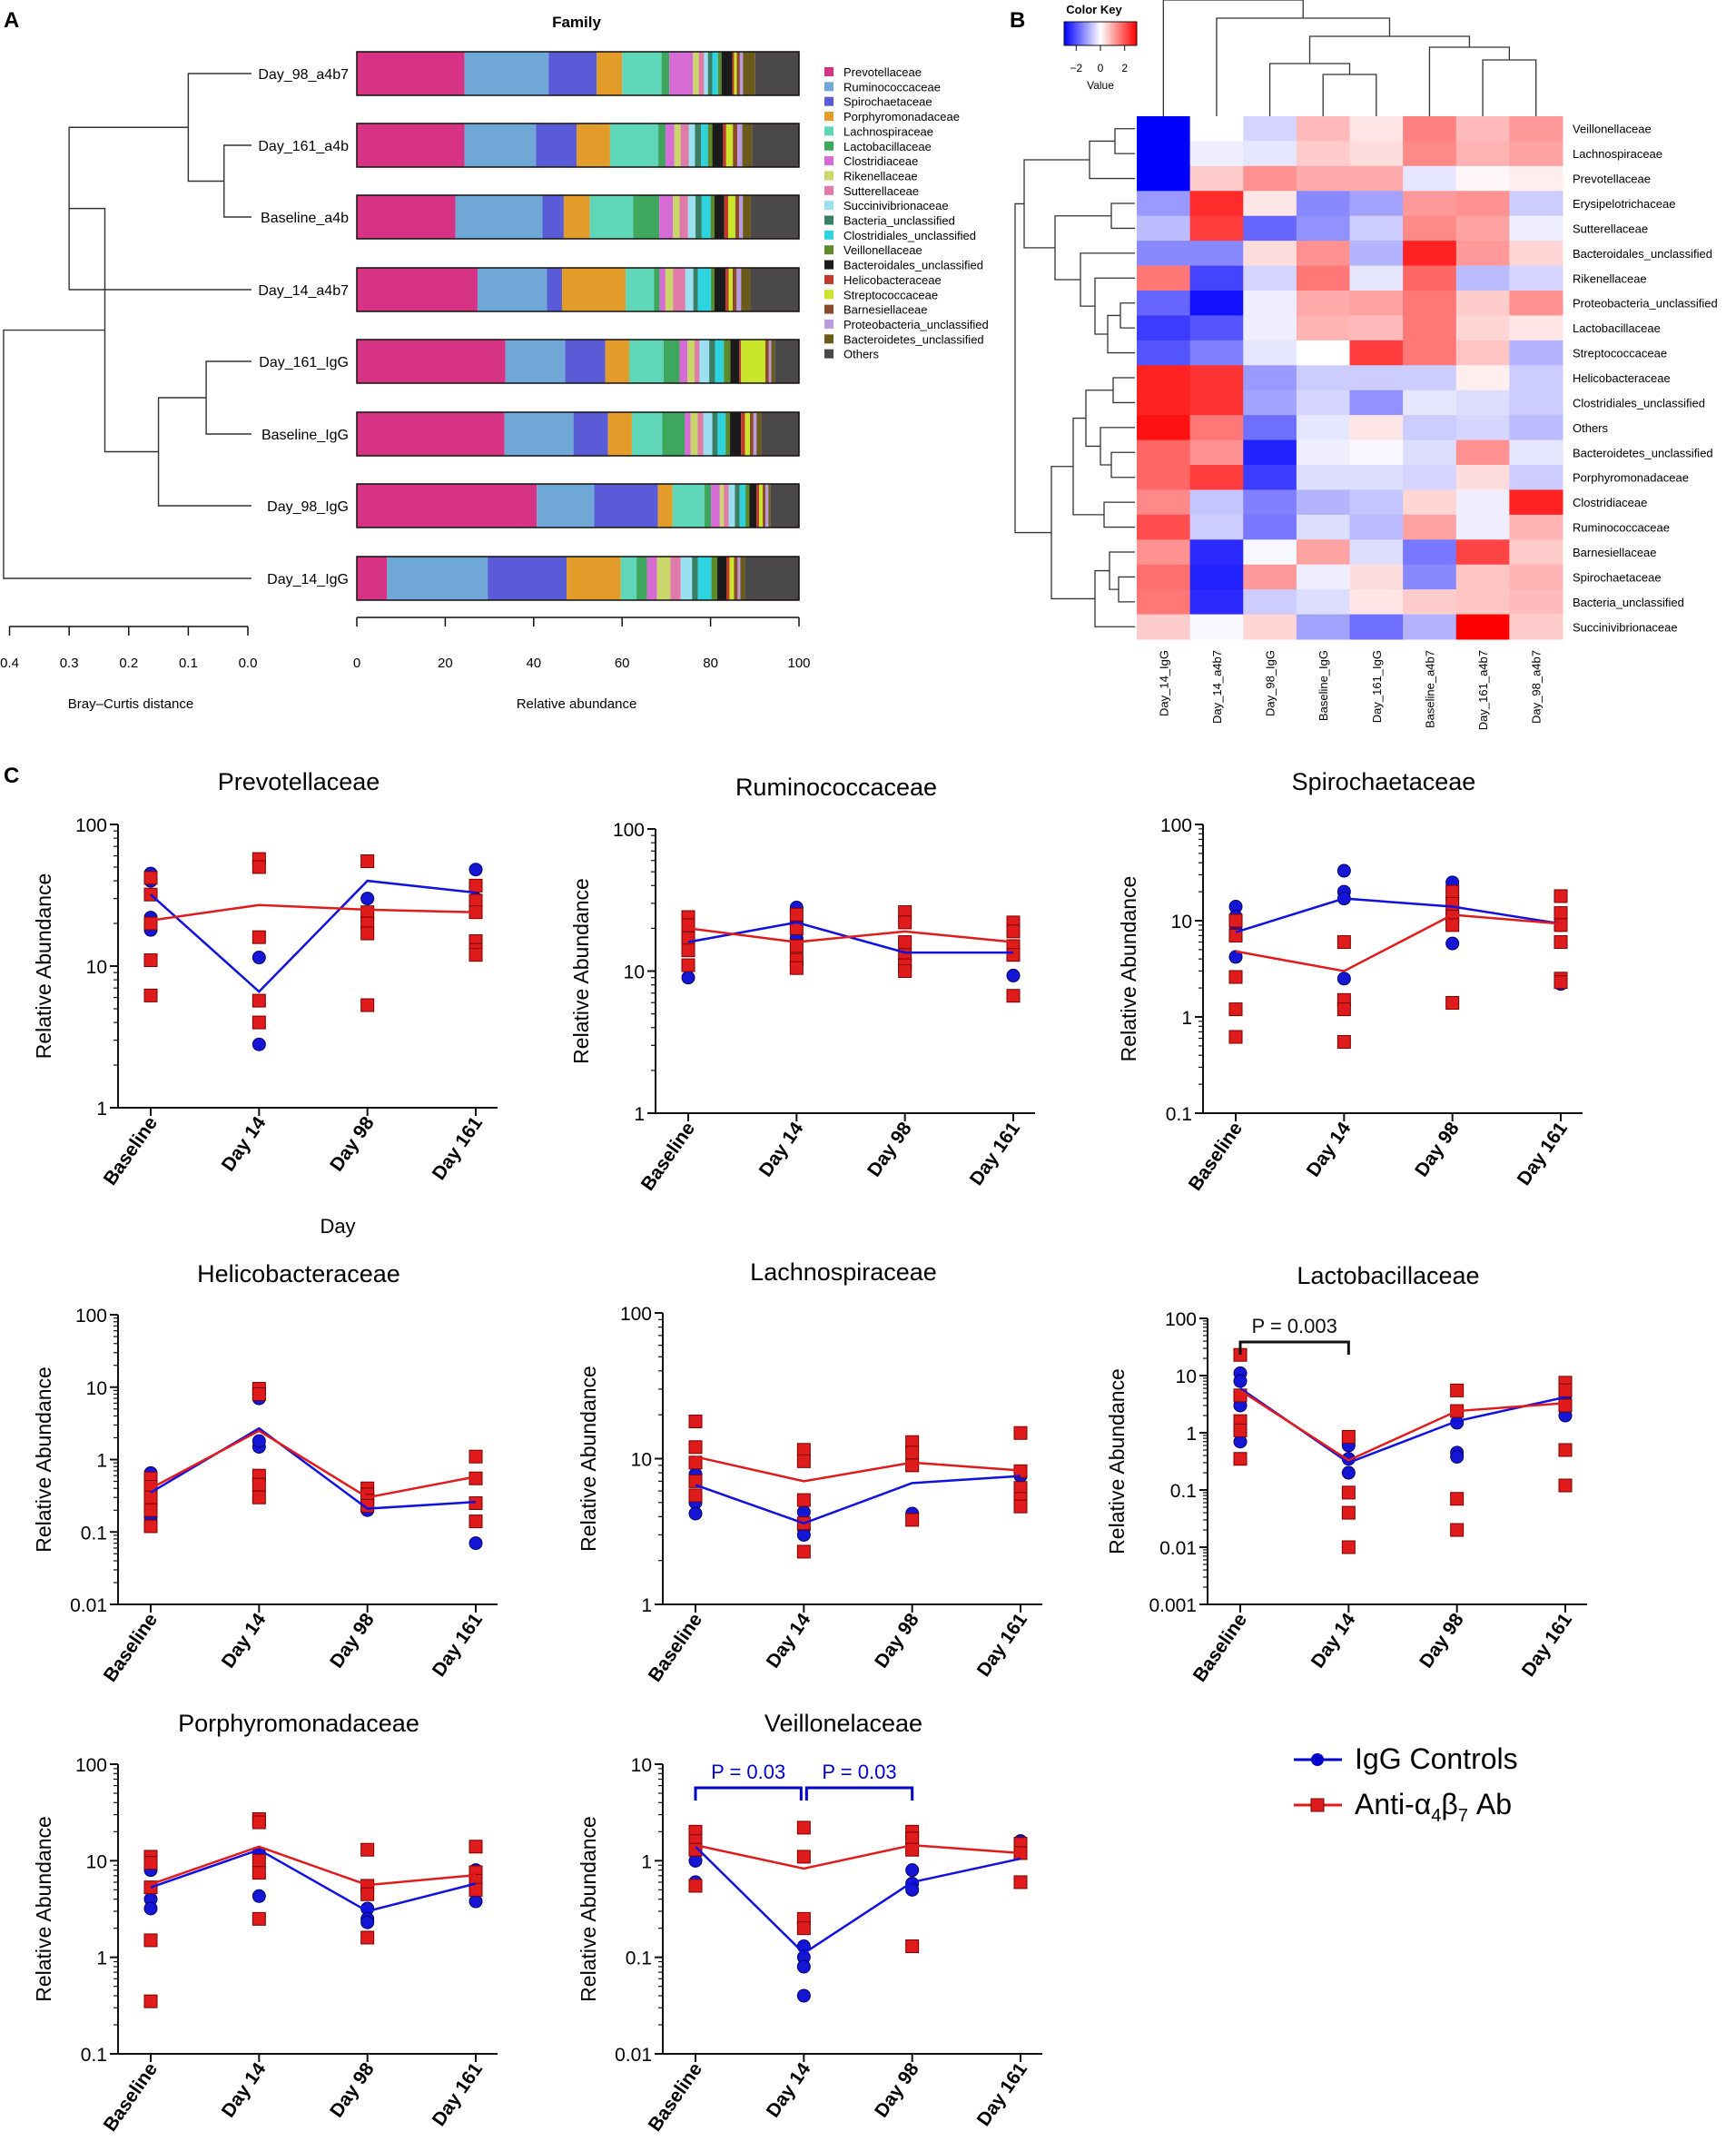  Describe the element at coordinates (828, 279) in the screenshot. I see `legend-swatch` at that location.